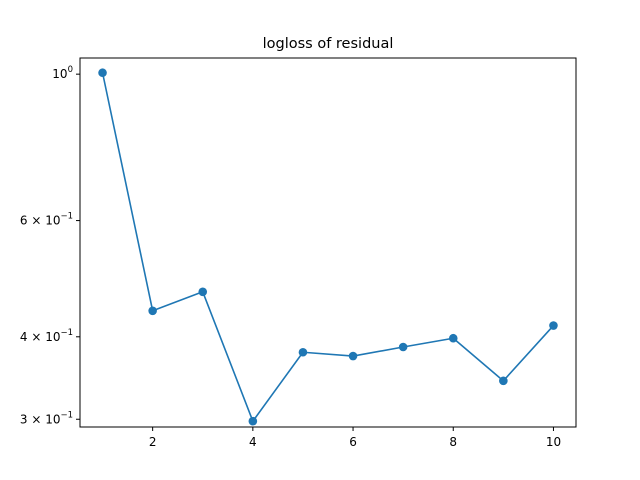 Image resolution: width=640 pixels, height=480 pixels. What do you see at coordinates (253, 442) in the screenshot?
I see `x-tick-label: 4` at bounding box center [253, 442].